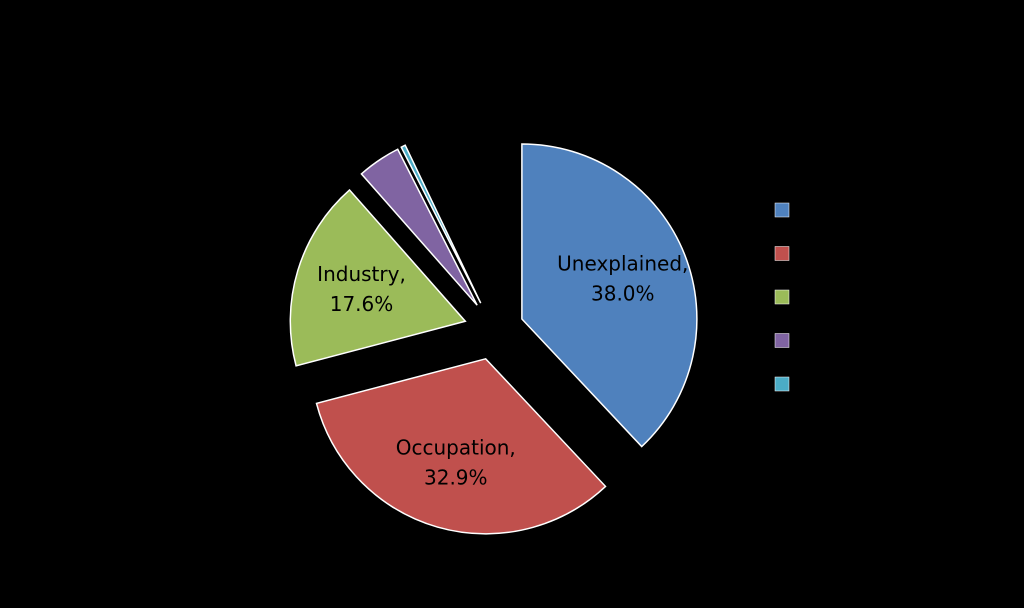 The height and width of the screenshot is (608, 1024). I want to click on data-label-category: Industry,, so click(361, 274).